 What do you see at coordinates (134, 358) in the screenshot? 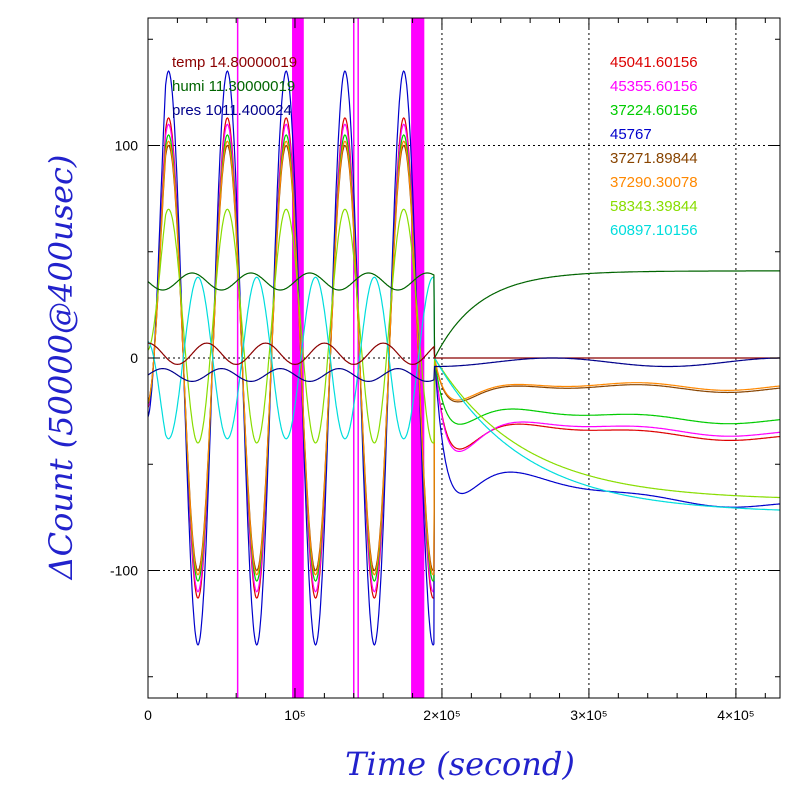
I see `y-tick-label-1: 0` at bounding box center [134, 358].